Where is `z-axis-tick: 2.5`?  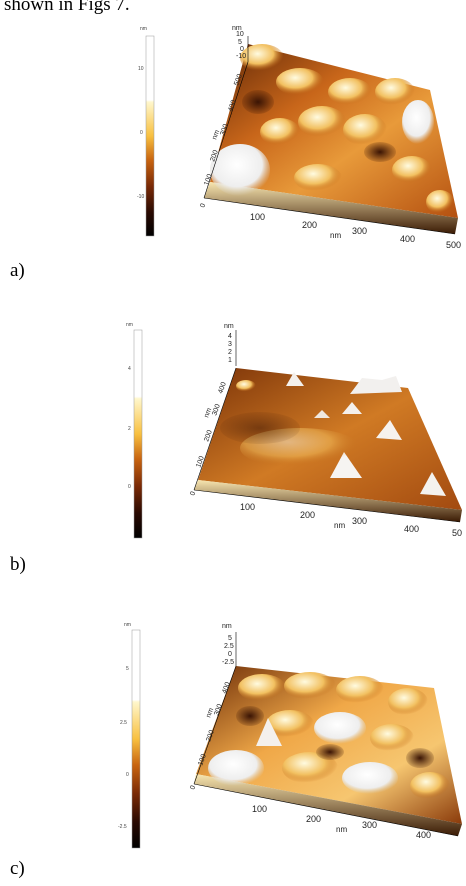 z-axis-tick: 2.5 is located at coordinates (229, 646).